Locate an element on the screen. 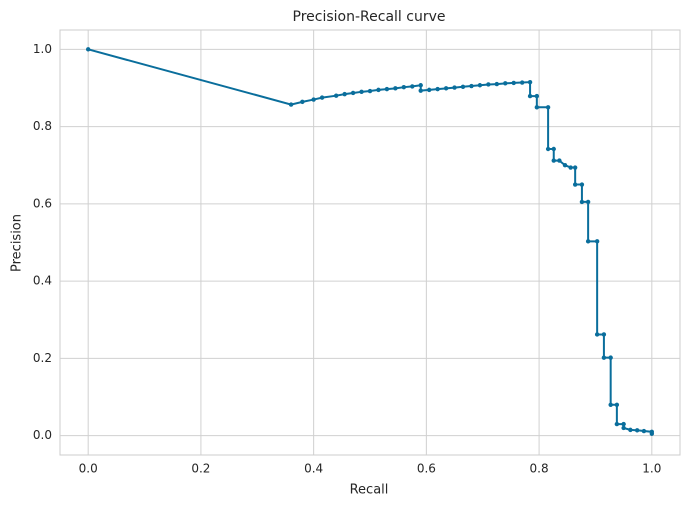  y-tick-label: 0.0 is located at coordinates (42, 435).